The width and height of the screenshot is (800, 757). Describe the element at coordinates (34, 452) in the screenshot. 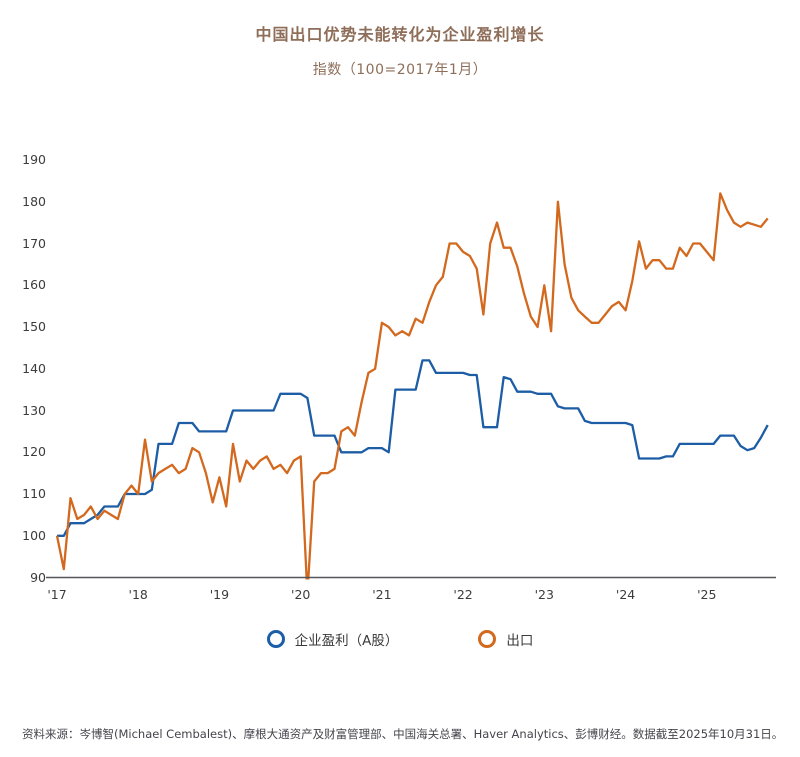

I see `y-tick-label: 120` at that location.